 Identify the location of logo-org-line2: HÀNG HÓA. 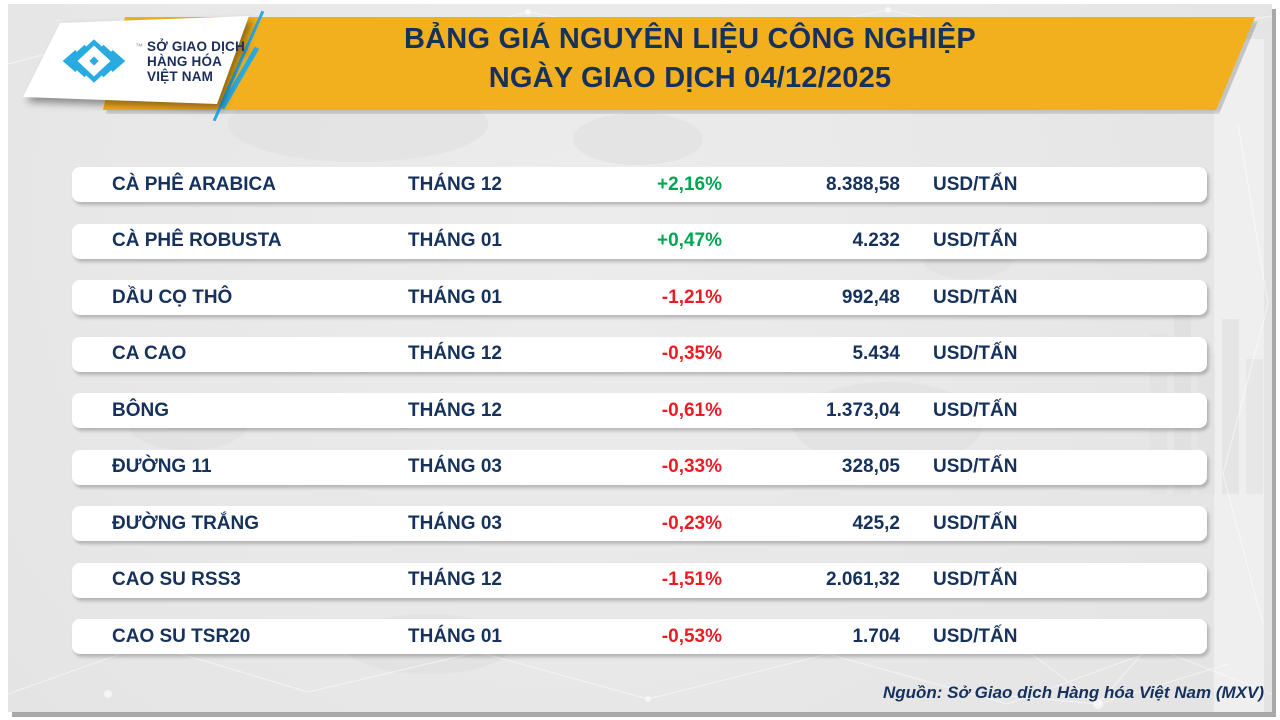
(185, 61).